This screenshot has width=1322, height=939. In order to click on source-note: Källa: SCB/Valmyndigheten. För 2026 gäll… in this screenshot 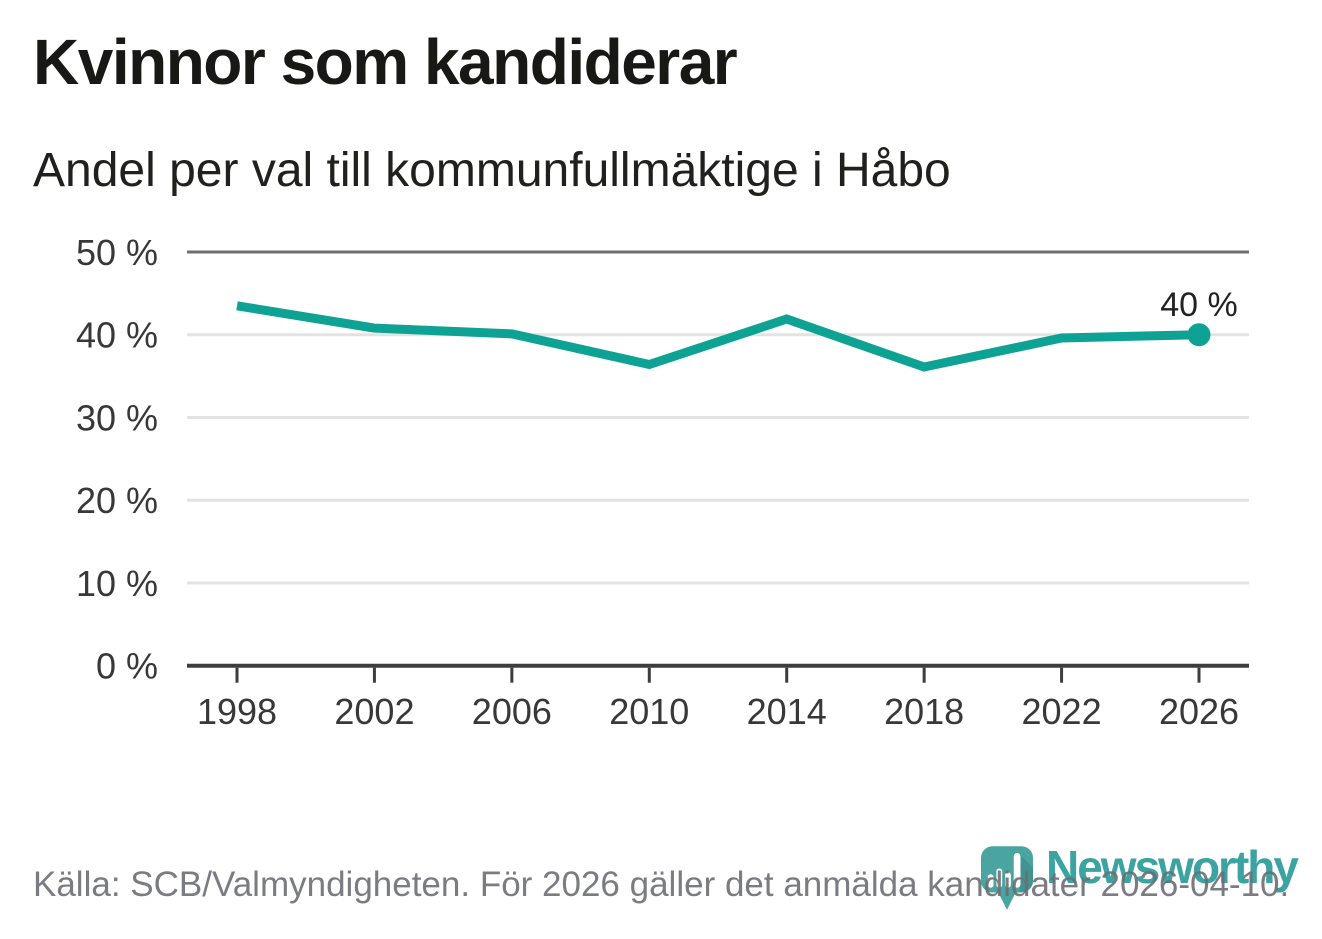, I will do `click(661, 884)`.